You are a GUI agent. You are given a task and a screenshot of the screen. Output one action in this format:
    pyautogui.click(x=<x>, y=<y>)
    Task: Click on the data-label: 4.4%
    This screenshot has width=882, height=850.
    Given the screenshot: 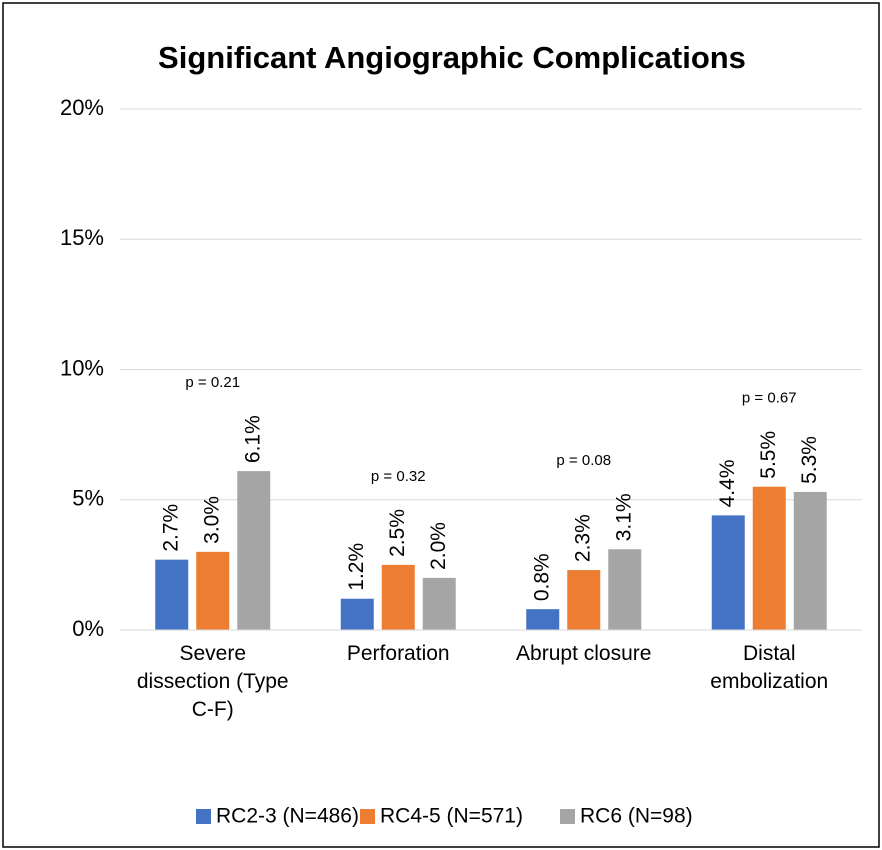 What is the action you would take?
    pyautogui.click(x=727, y=484)
    